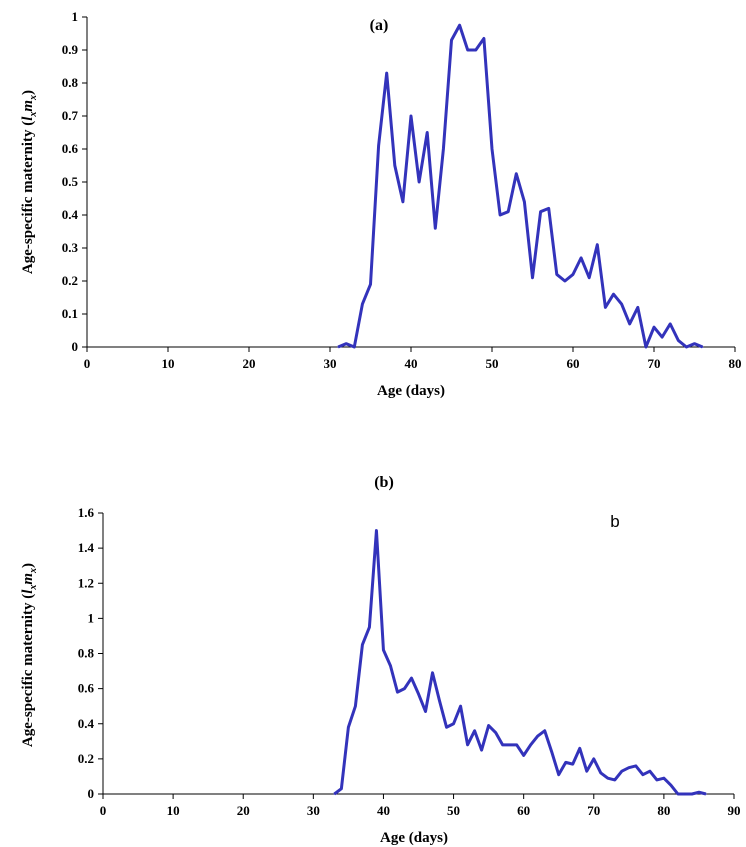  Describe the element at coordinates (75, 346) in the screenshot. I see `chart-a-y-tick-label: 0` at that location.